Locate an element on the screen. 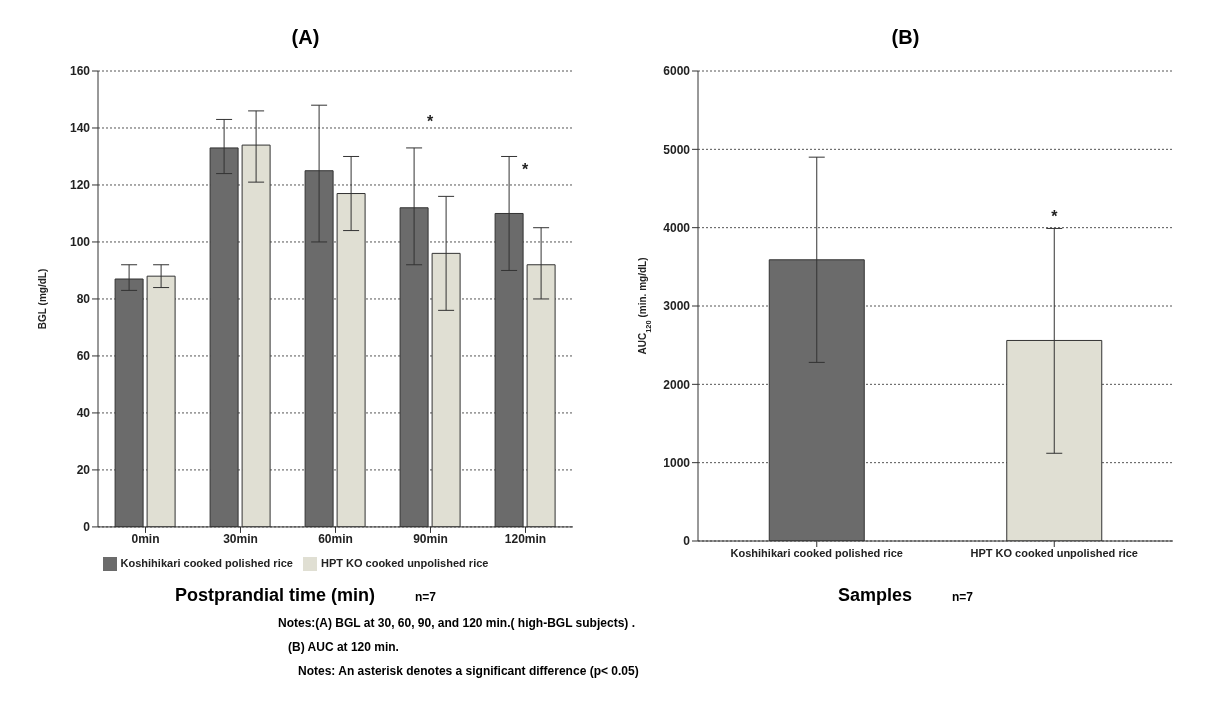 This screenshot has height=711, width=1211. y-tick-label: 40 is located at coordinates (83, 413).